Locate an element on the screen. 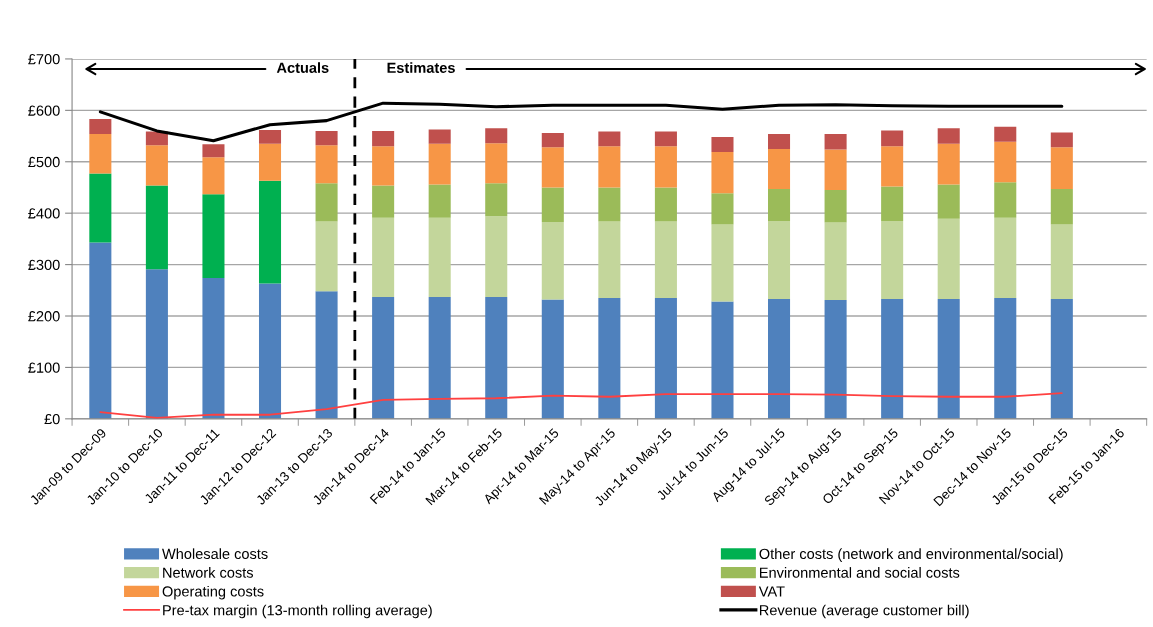 The image size is (1153, 627). y-tick-label: £700 is located at coordinates (44, 59).